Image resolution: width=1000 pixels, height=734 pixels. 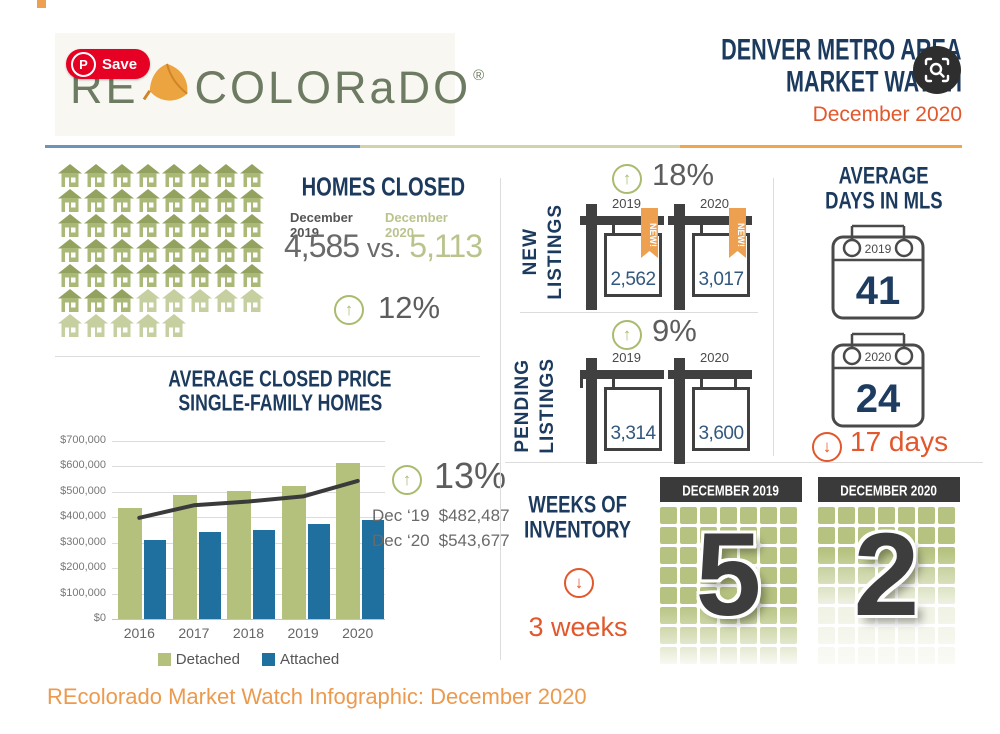 What do you see at coordinates (626, 357) in the screenshot?
I see `sign-year: 2019` at bounding box center [626, 357].